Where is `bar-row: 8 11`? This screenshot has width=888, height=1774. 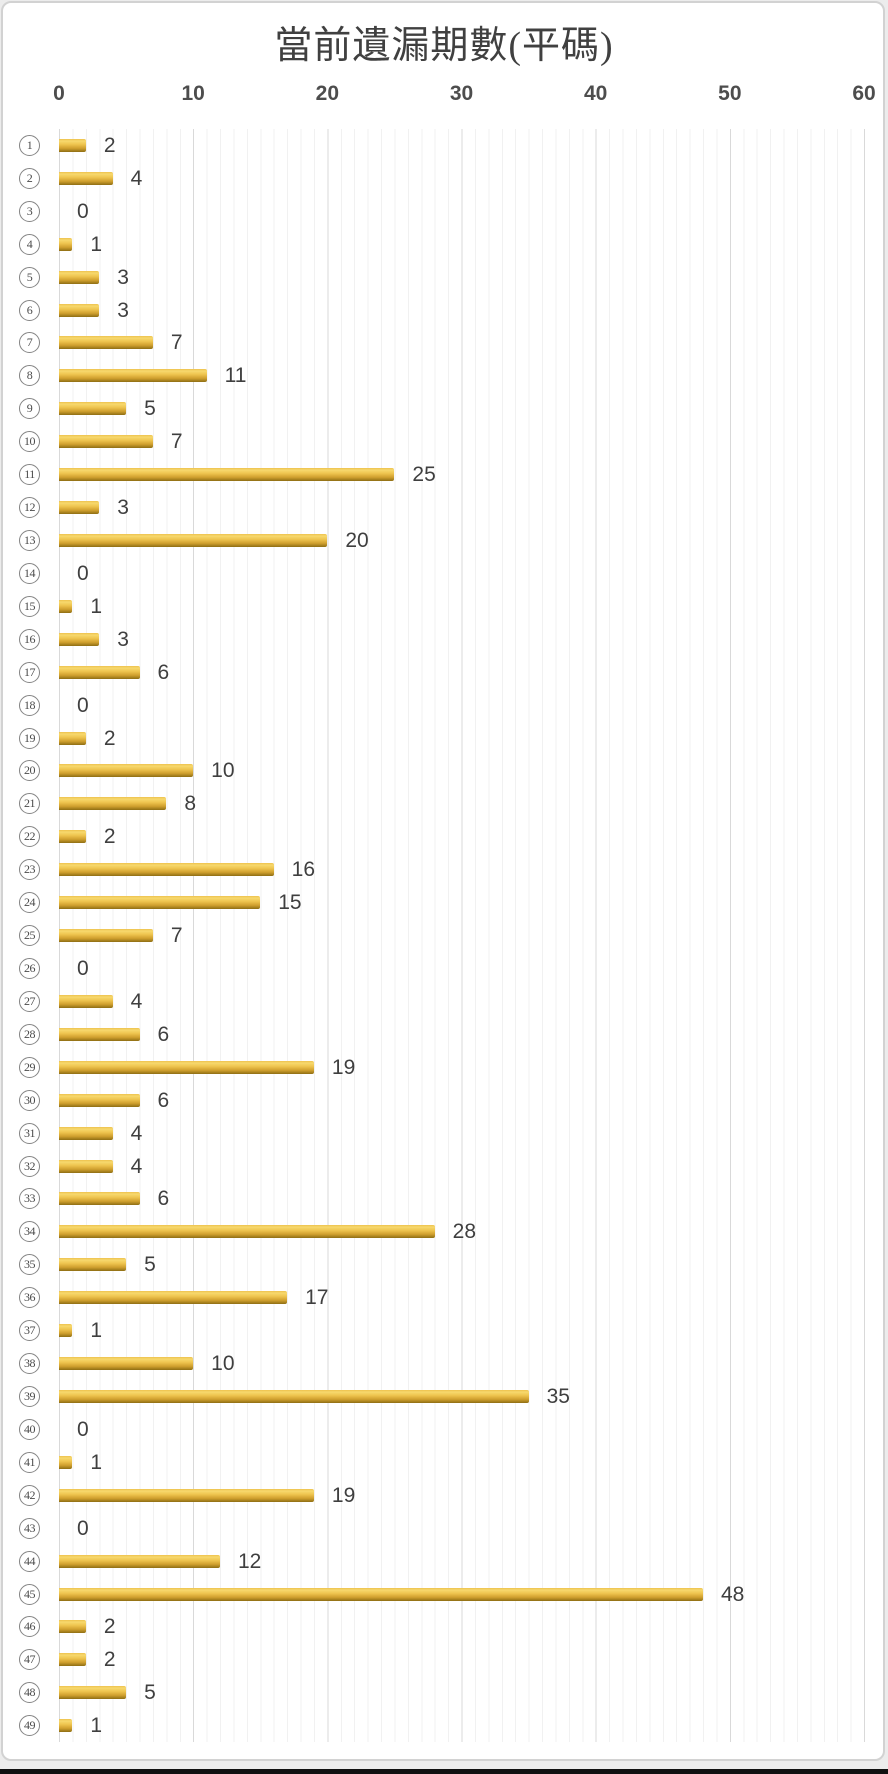 bar-row: 8 11 is located at coordinates (432, 375).